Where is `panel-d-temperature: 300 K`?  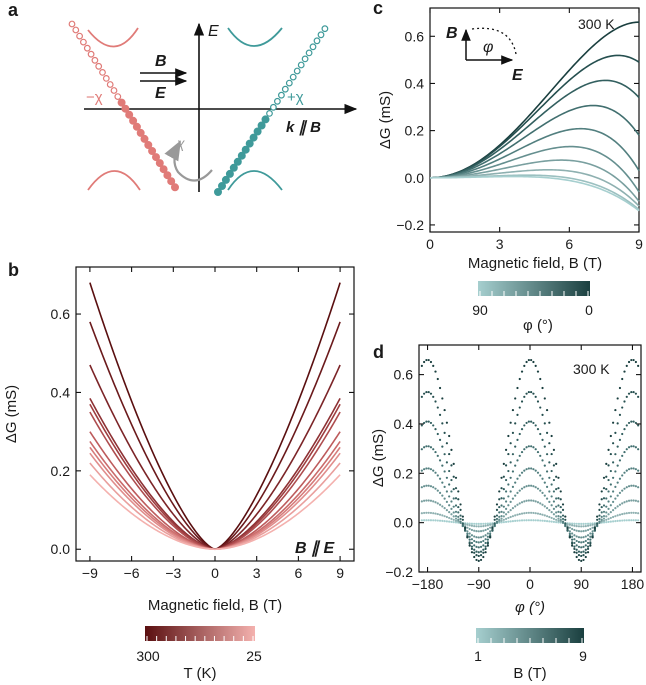 panel-d-temperature: 300 K is located at coordinates (591, 369).